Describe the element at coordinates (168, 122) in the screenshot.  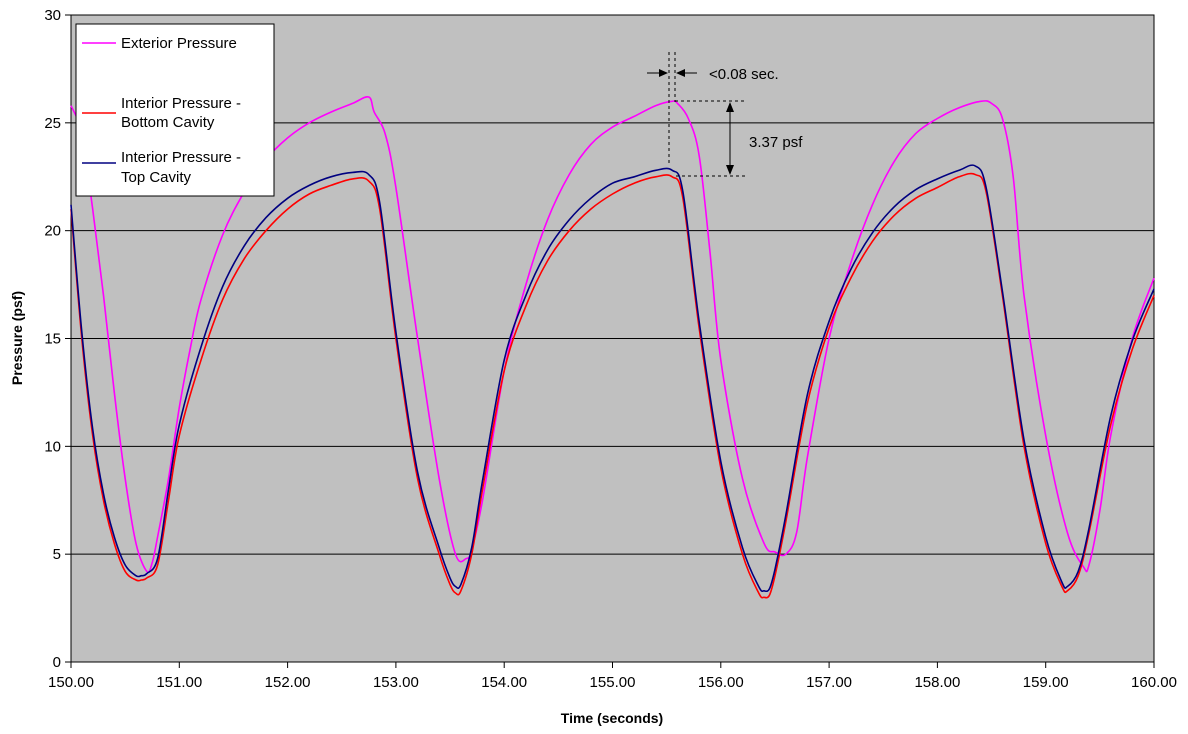
I see `legend-label-bottom-line2: Bottom Cavity` at that location.